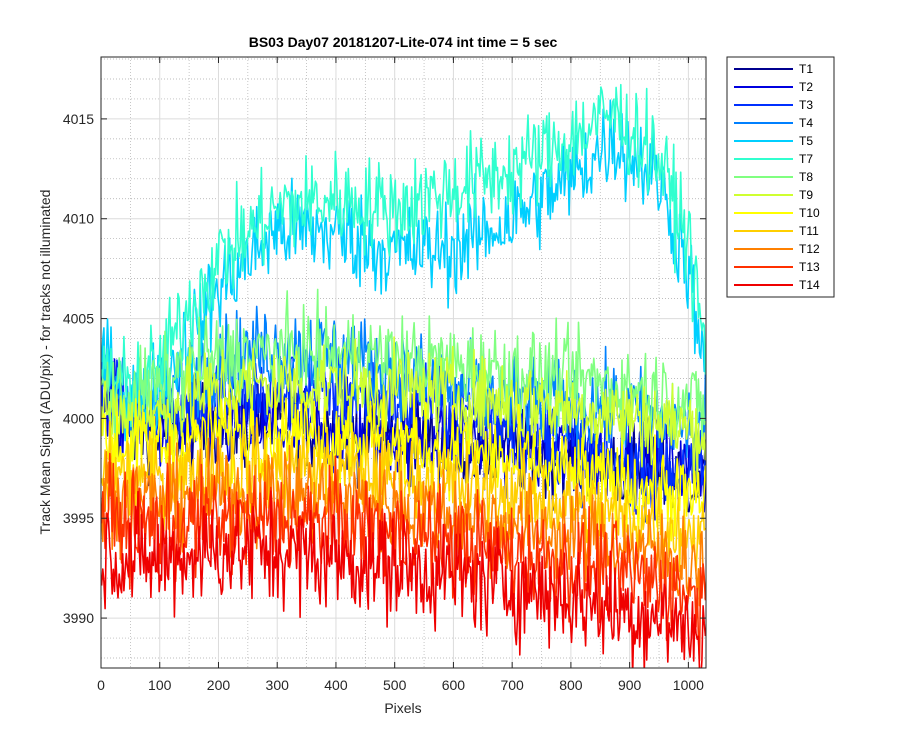  Describe the element at coordinates (809, 285) in the screenshot. I see `legend-label-t14: T14` at that location.